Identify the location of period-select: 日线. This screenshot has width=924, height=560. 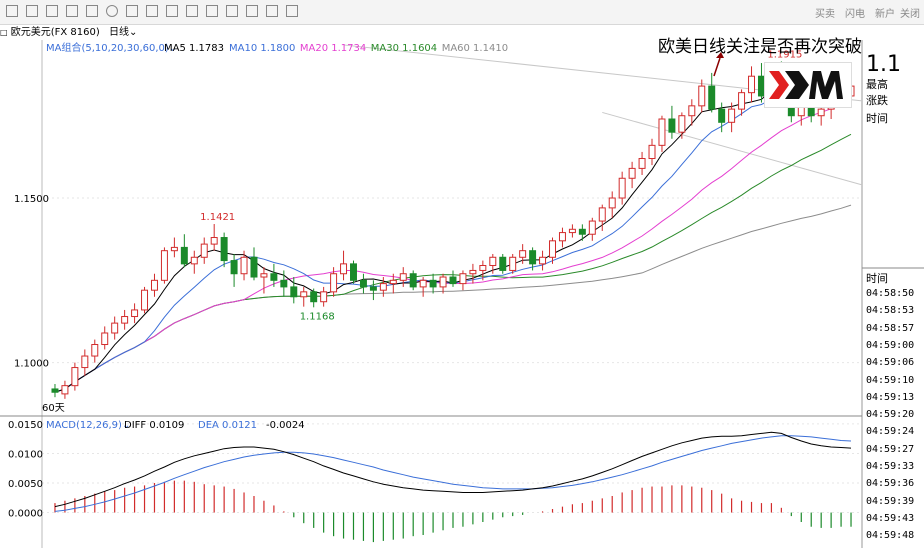
(118, 32).